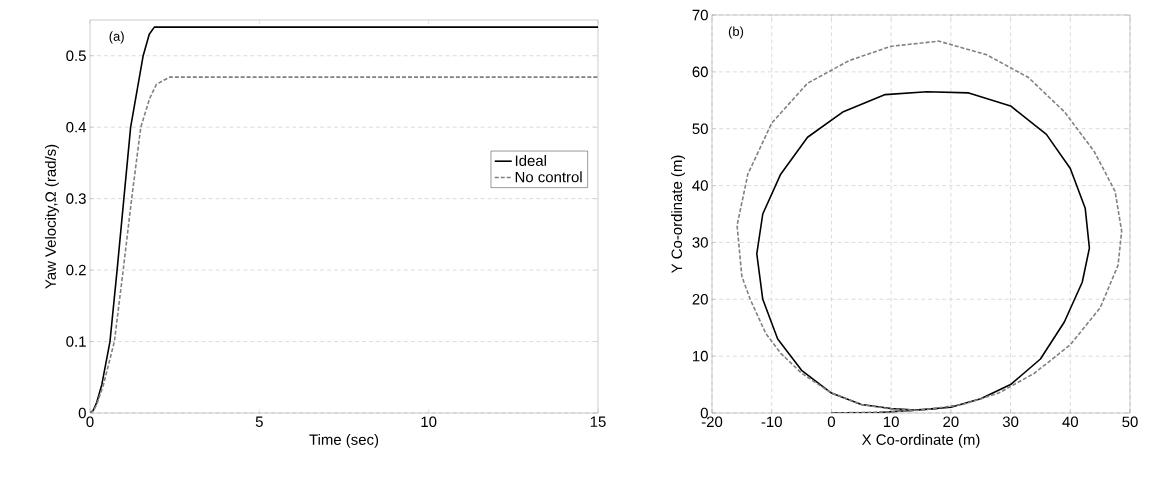 This screenshot has height=484, width=1155. Describe the element at coordinates (530, 160) in the screenshot. I see `legend-label: Ideal` at that location.